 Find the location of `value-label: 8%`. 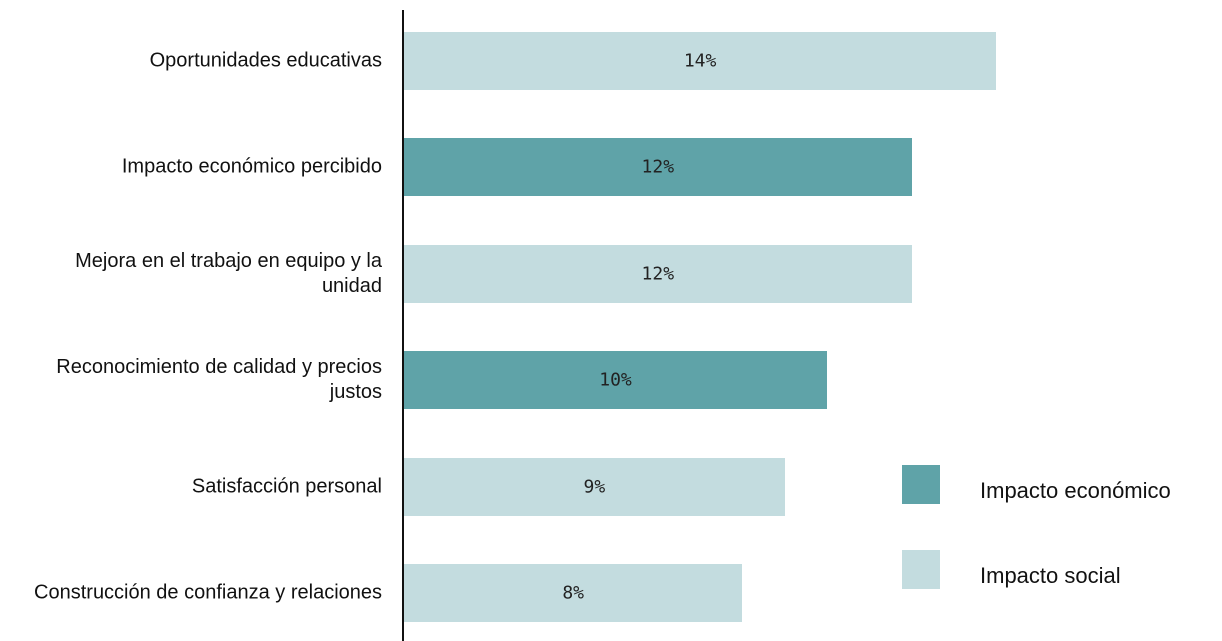

value-label: 8% is located at coordinates (573, 593).